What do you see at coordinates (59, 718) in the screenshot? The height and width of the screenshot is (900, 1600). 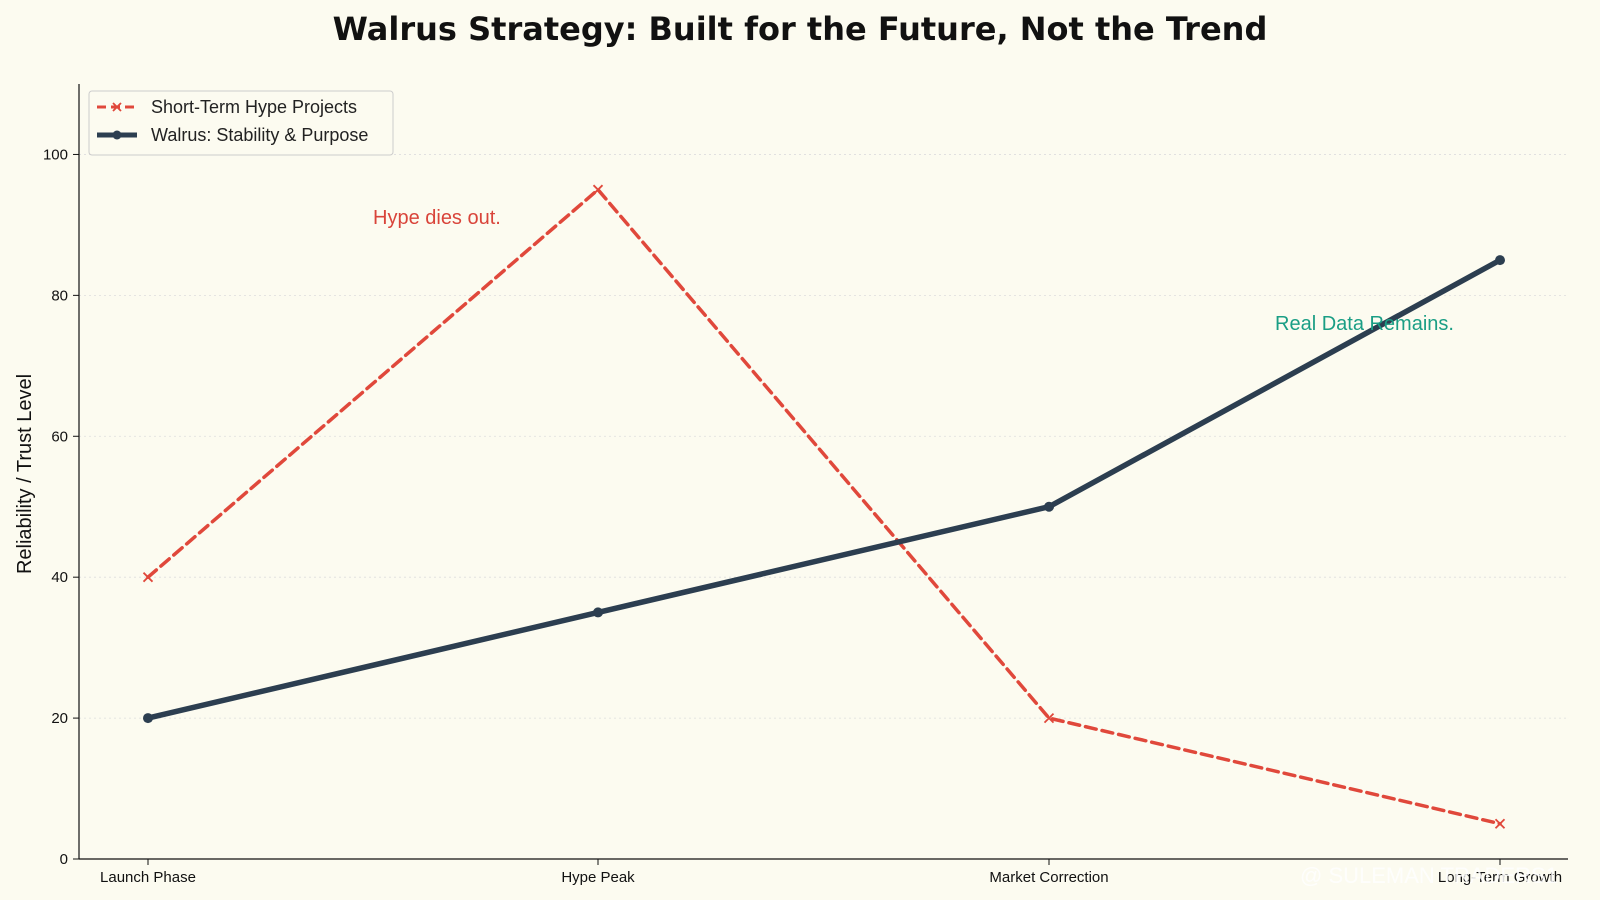 I see `y-tick-label-20: 20` at bounding box center [59, 718].